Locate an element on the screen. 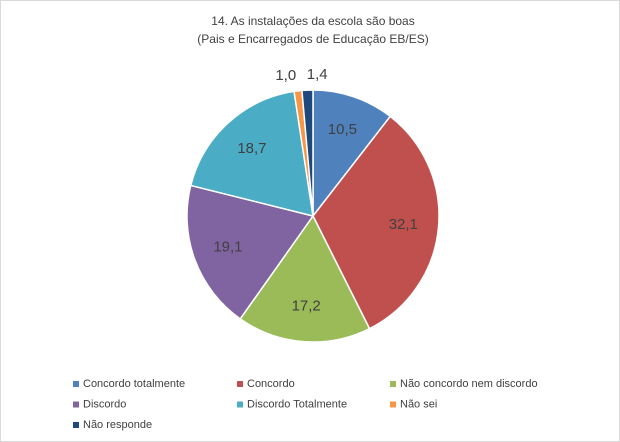 The width and height of the screenshot is (620, 442). data-label: 18,7 is located at coordinates (251, 148).